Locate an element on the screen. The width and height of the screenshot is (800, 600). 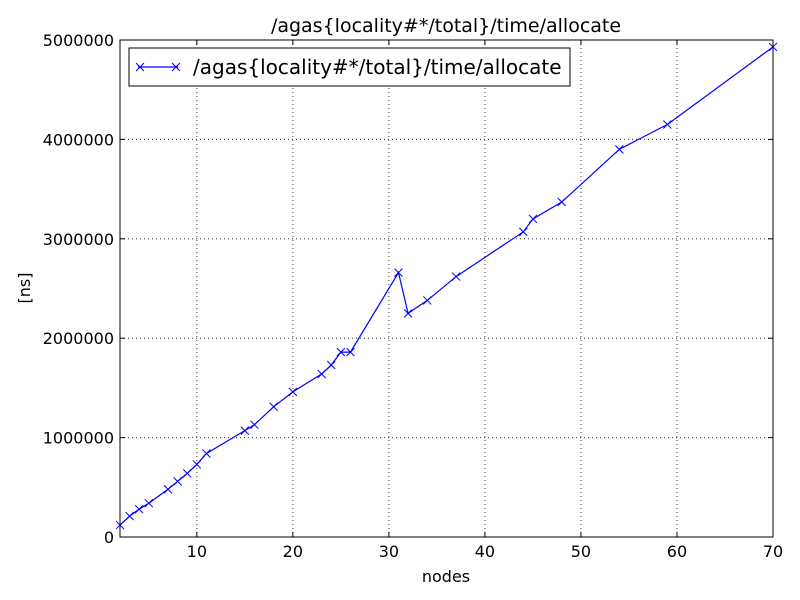
x-tick-label: 70 is located at coordinates (773, 551).